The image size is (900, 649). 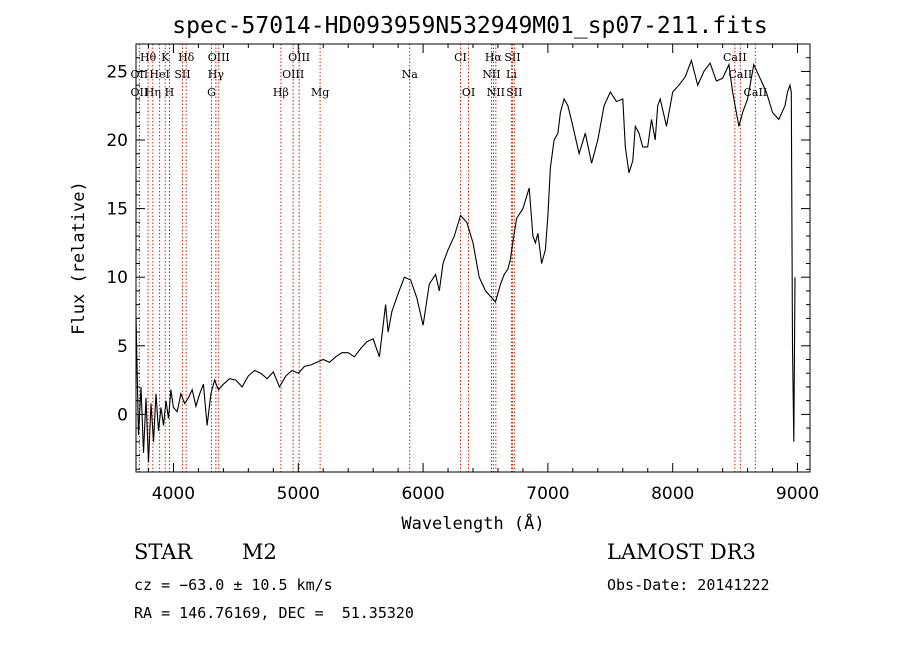 What do you see at coordinates (153, 92) in the screenshot?
I see `line-id-label: Hη` at bounding box center [153, 92].